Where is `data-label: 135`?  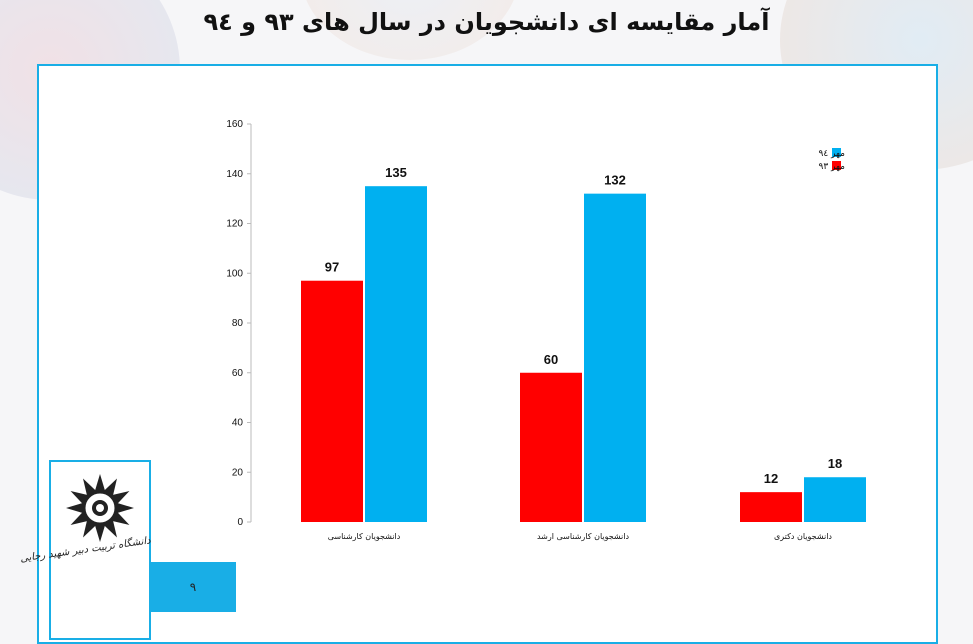 data-label: 135 is located at coordinates (396, 172).